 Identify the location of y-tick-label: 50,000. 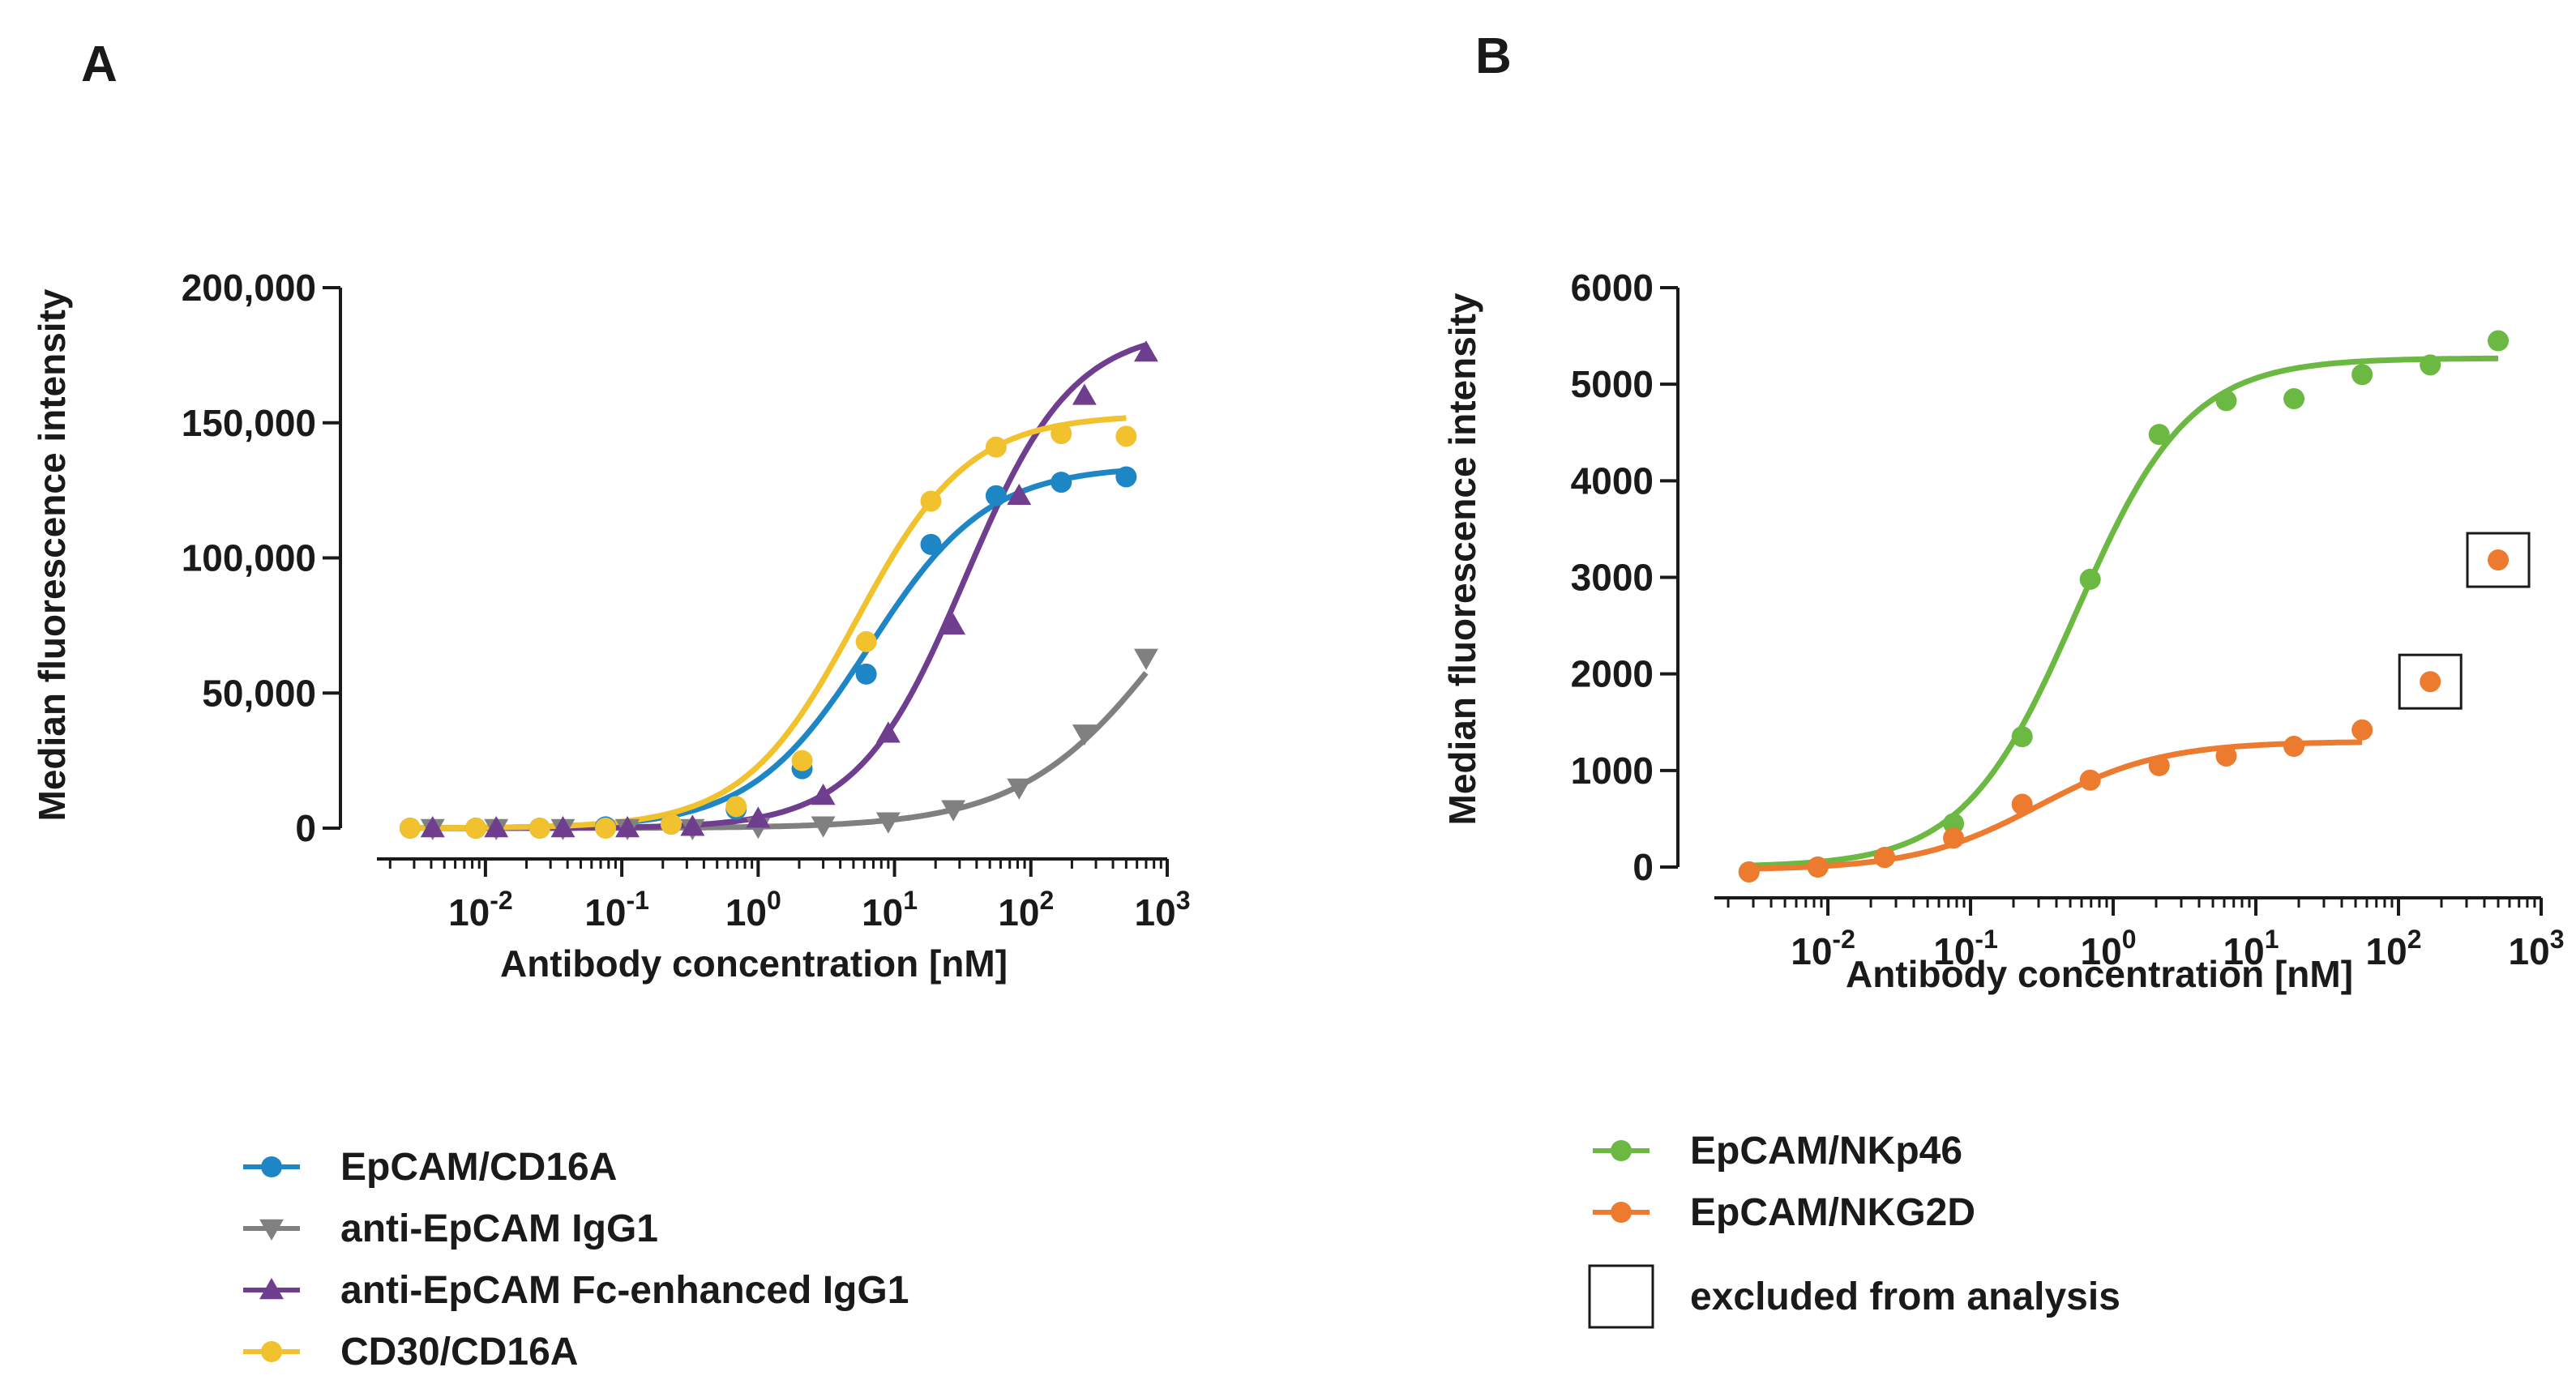
(259, 693).